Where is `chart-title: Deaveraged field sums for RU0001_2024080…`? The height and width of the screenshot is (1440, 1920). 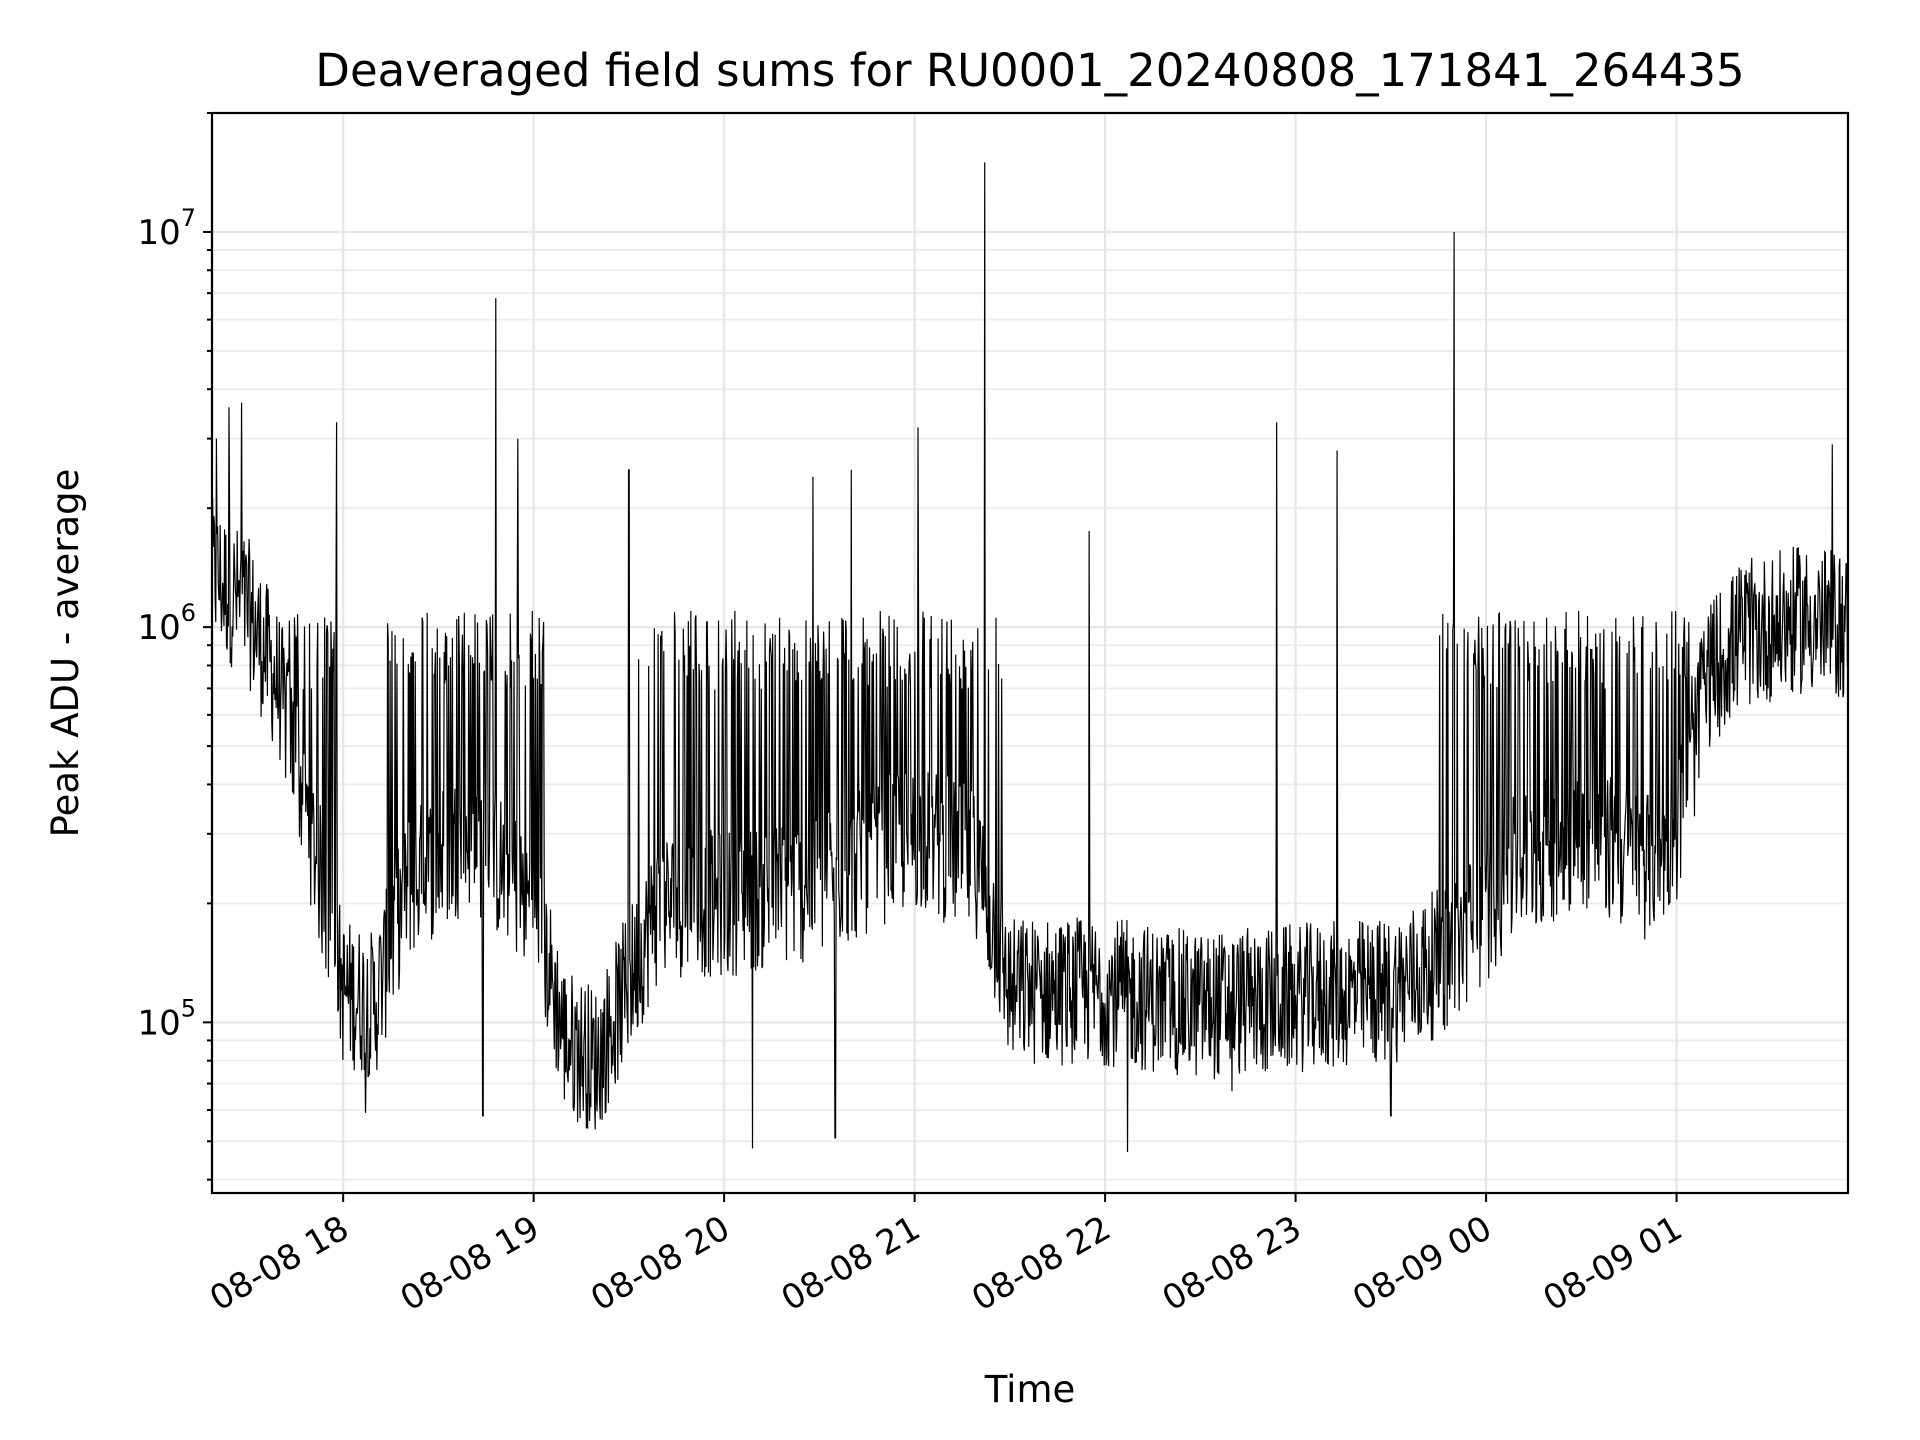 chart-title: Deaveraged field sums for RU0001_2024080… is located at coordinates (1029, 70).